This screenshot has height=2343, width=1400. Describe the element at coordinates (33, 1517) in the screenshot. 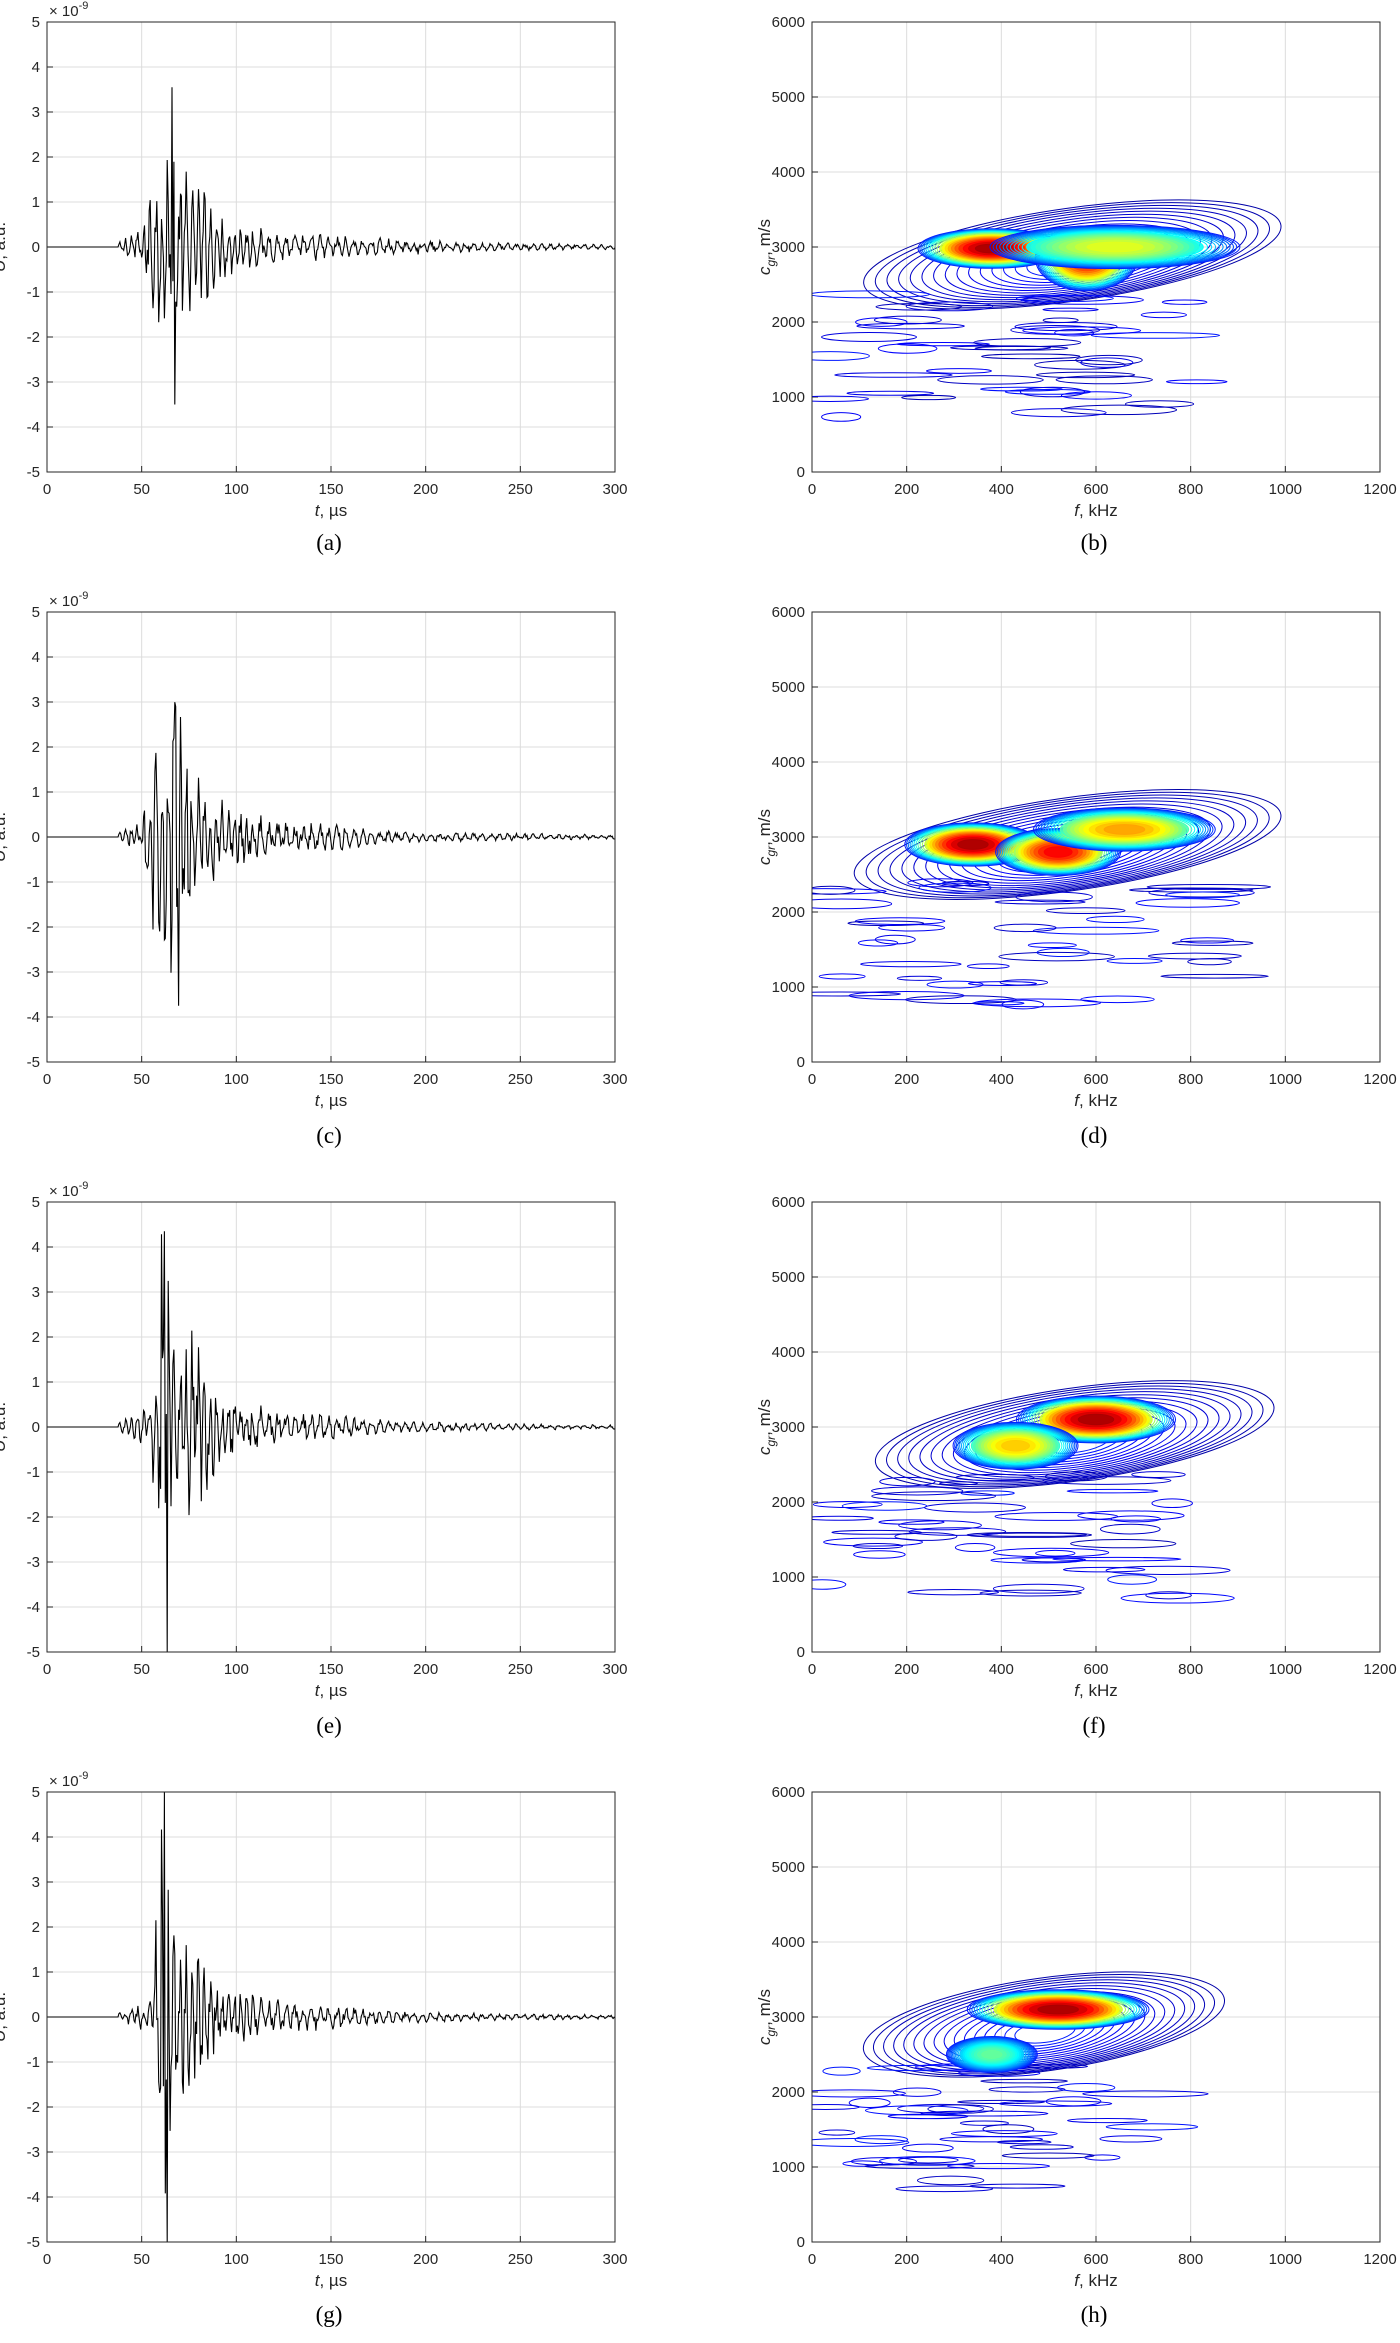

I see `y-tick-label: -2` at that location.